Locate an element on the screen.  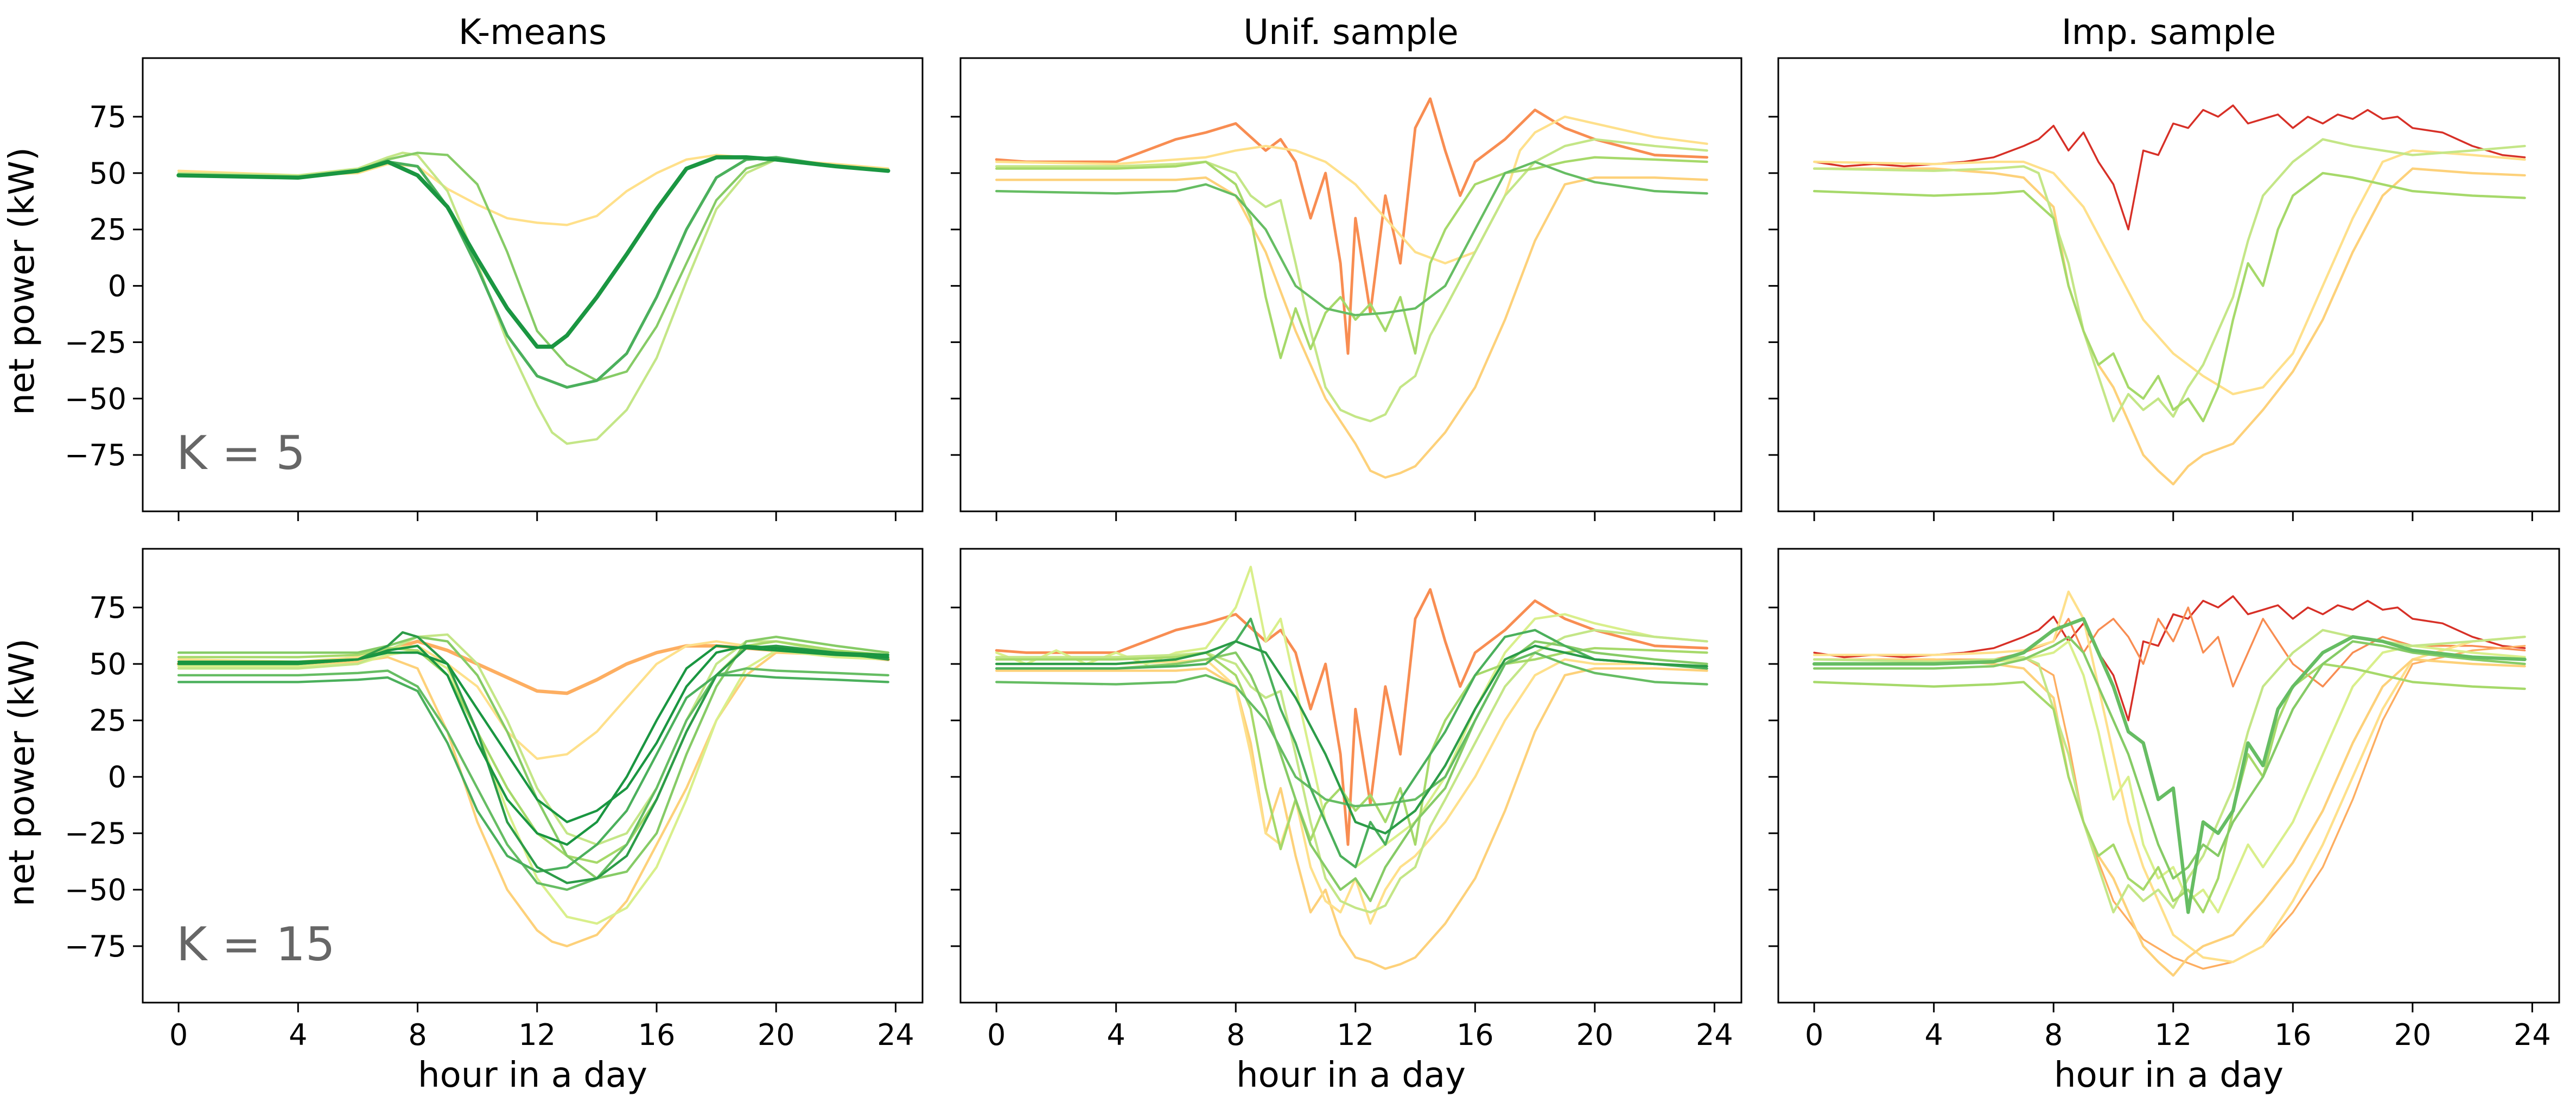
subplot-title: Imp. sample is located at coordinates (2169, 32).